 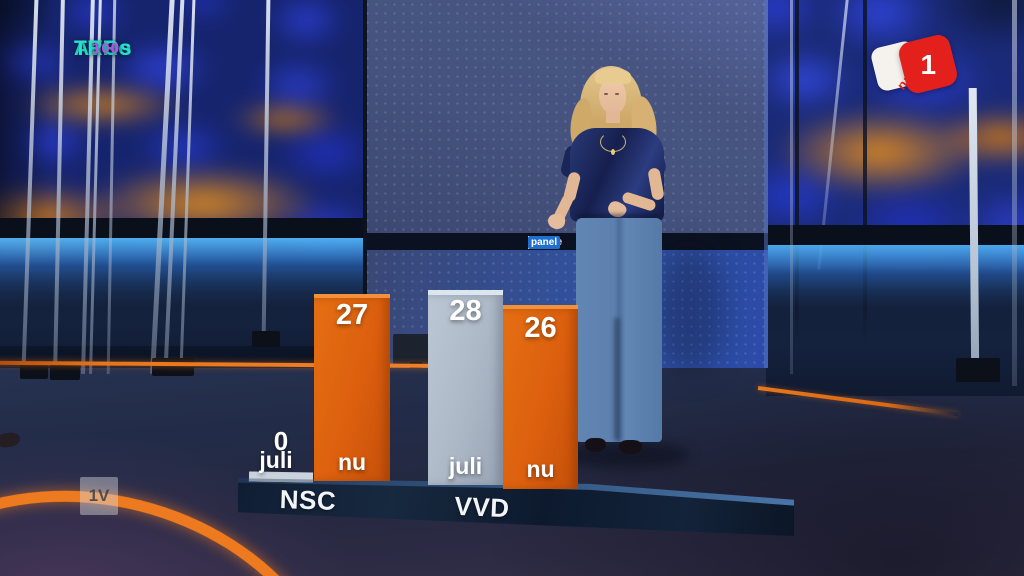 What do you see at coordinates (352, 315) in the screenshot?
I see `value-label-nsc-nu: 27` at bounding box center [352, 315].